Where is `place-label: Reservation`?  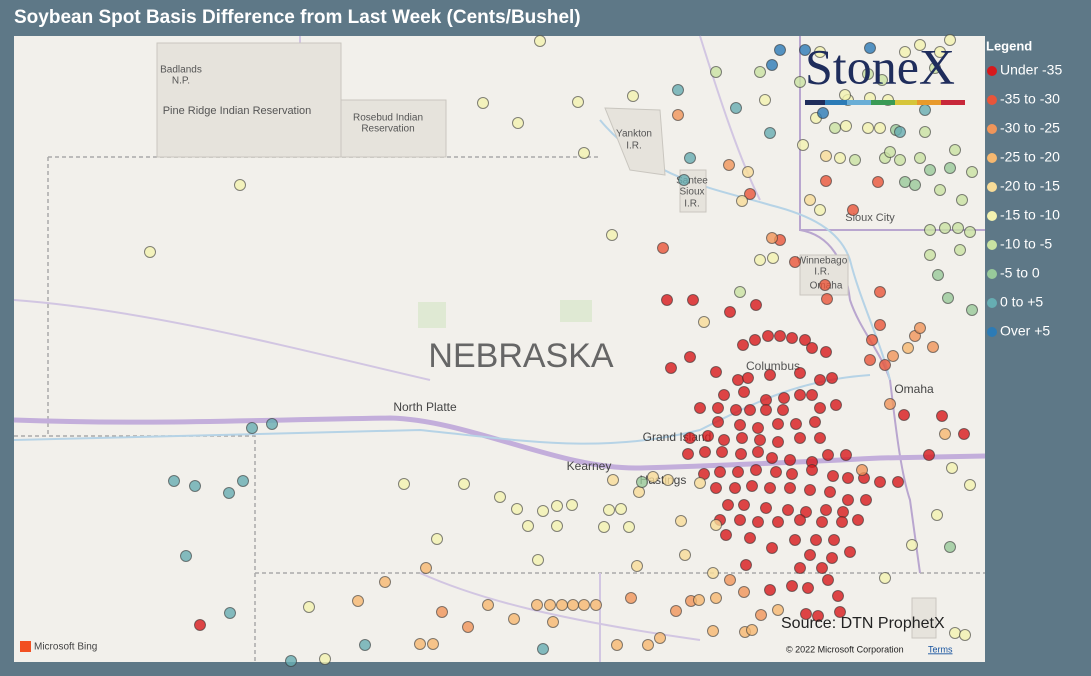 place-label: Reservation is located at coordinates (387, 129).